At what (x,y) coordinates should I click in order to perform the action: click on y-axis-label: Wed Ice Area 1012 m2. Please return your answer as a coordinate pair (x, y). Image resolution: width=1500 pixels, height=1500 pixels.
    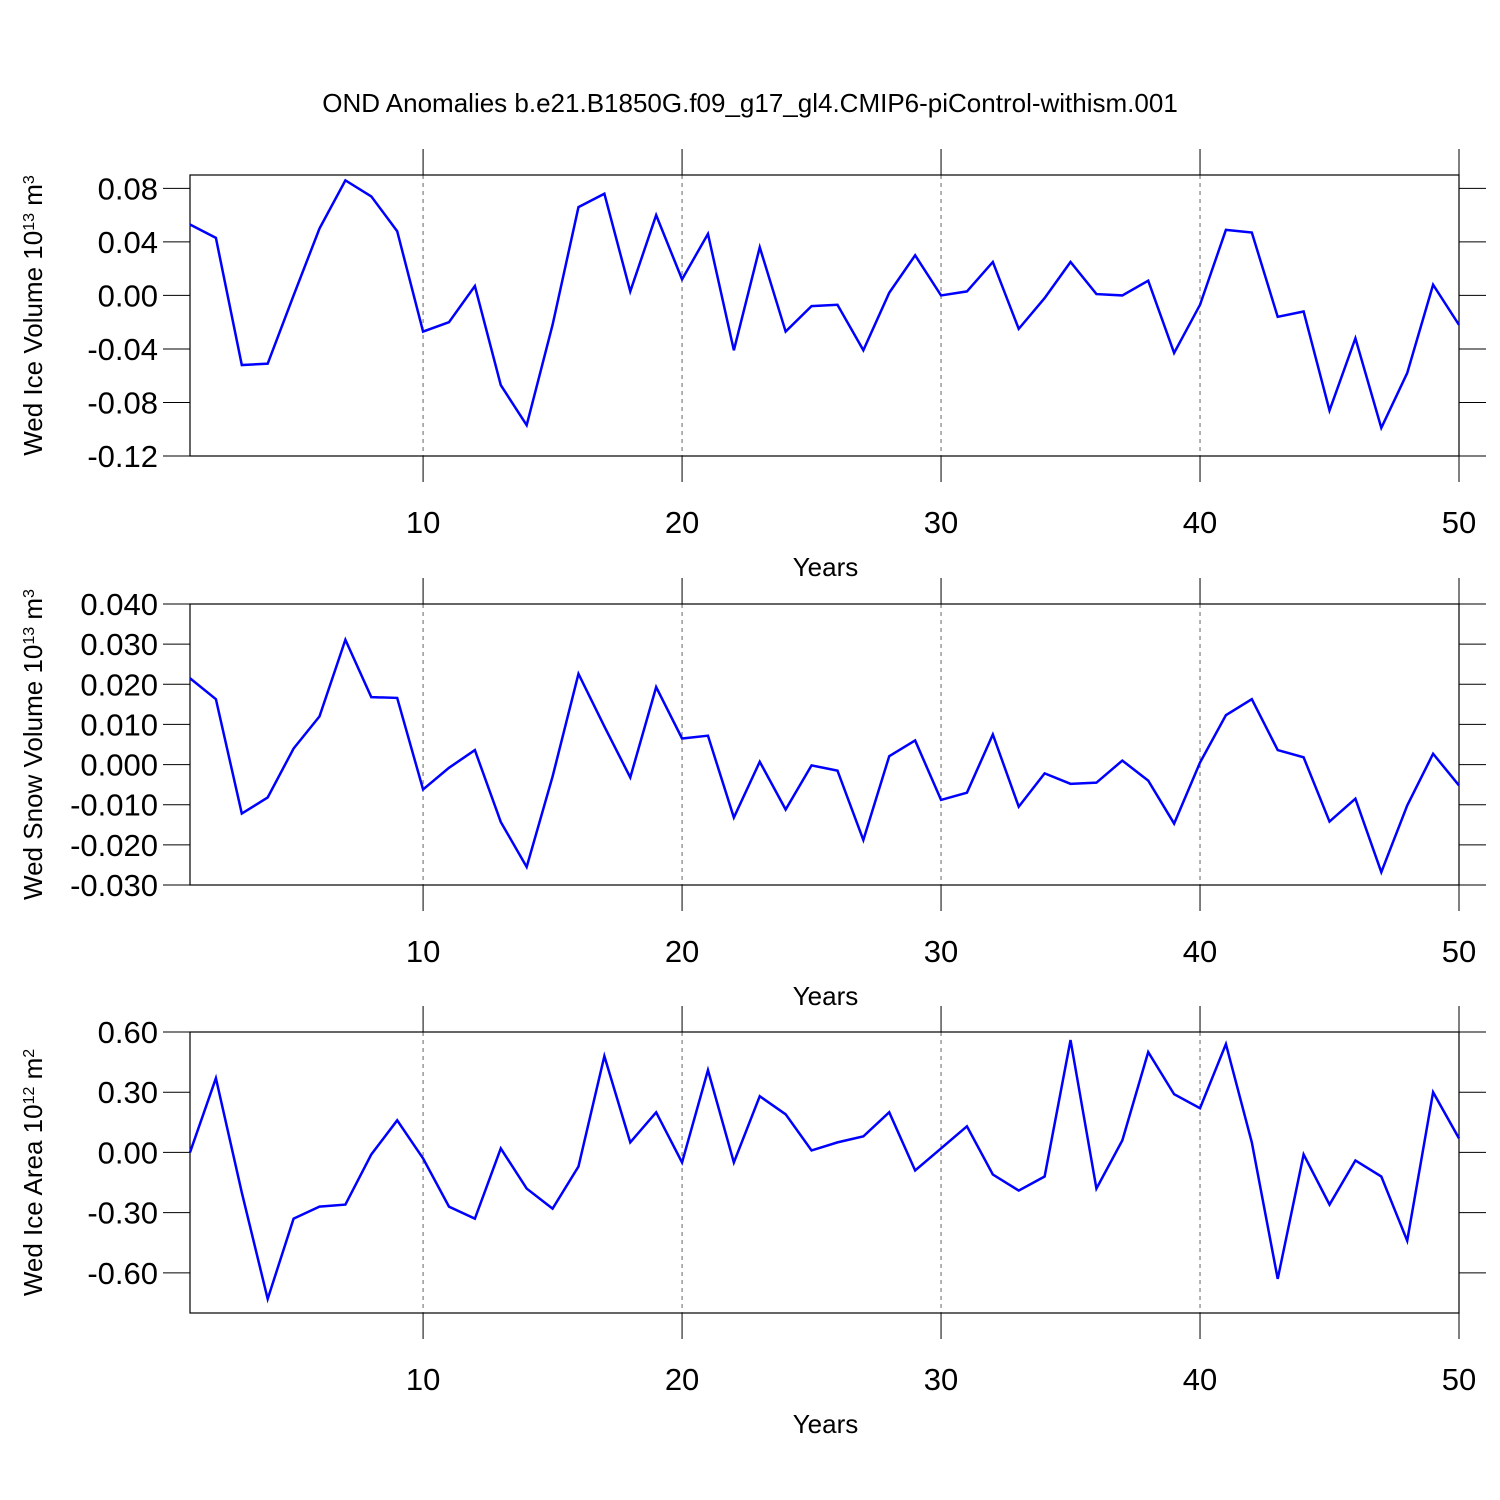
    Looking at the image, I should click on (33, 1172).